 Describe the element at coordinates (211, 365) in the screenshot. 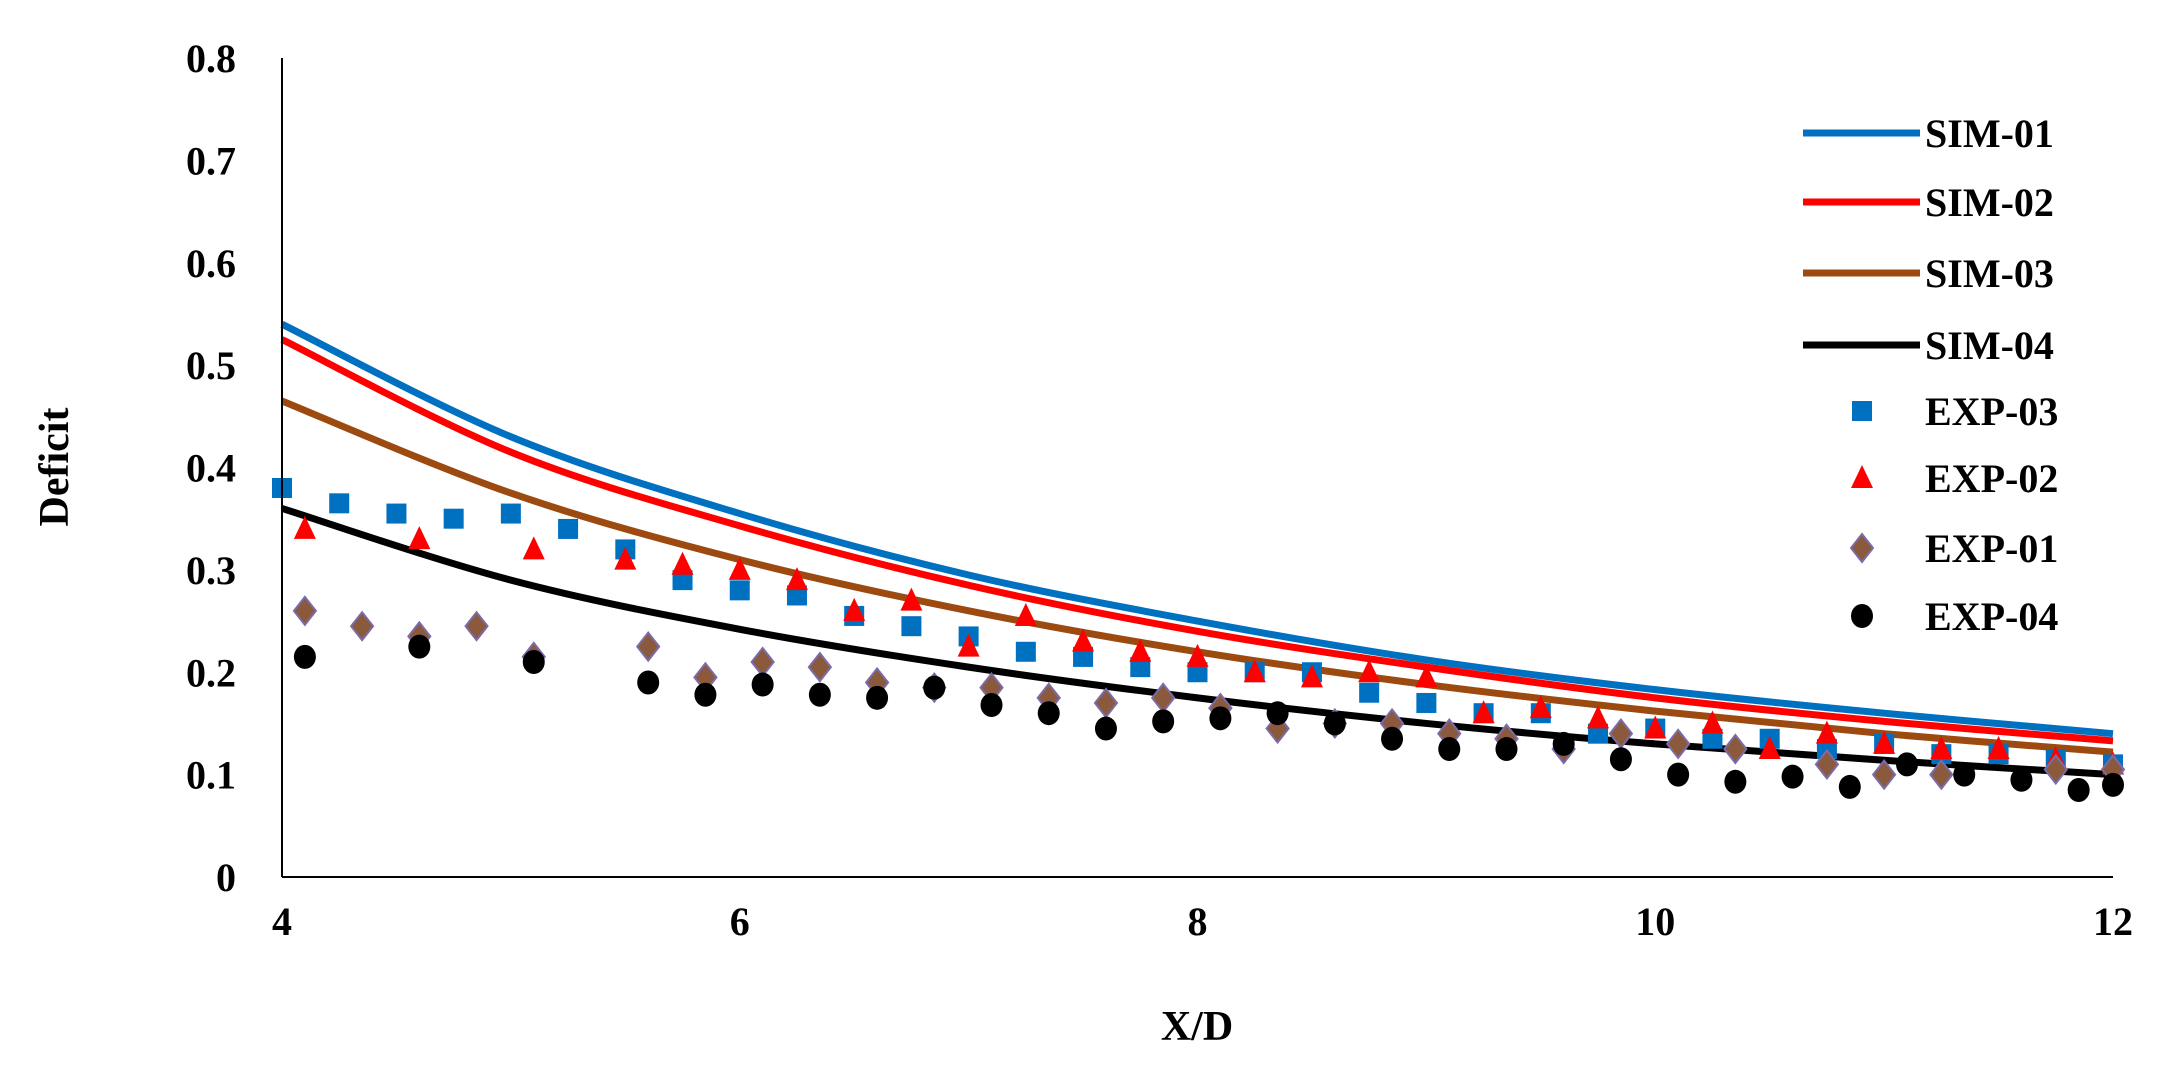

I see `y-tick-label: 0.5` at that location.